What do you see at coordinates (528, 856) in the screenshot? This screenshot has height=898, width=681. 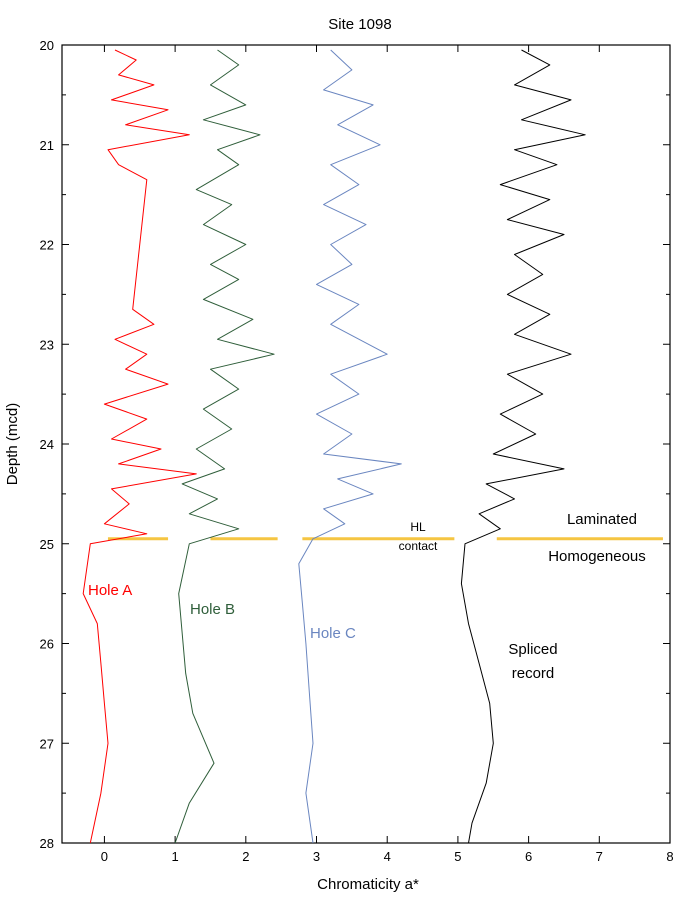 I see `x-tick-label: 6` at bounding box center [528, 856].